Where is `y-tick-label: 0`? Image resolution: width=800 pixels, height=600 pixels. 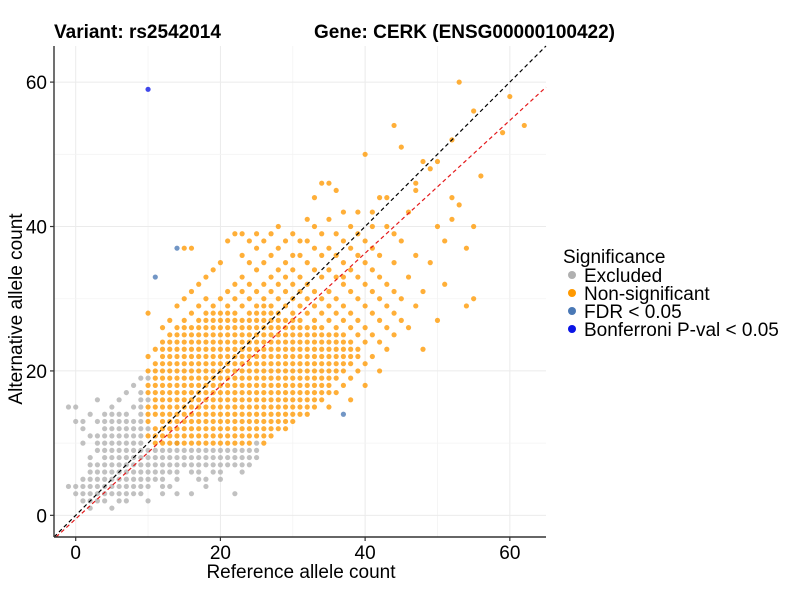 y-tick-label: 0 is located at coordinates (41, 516).